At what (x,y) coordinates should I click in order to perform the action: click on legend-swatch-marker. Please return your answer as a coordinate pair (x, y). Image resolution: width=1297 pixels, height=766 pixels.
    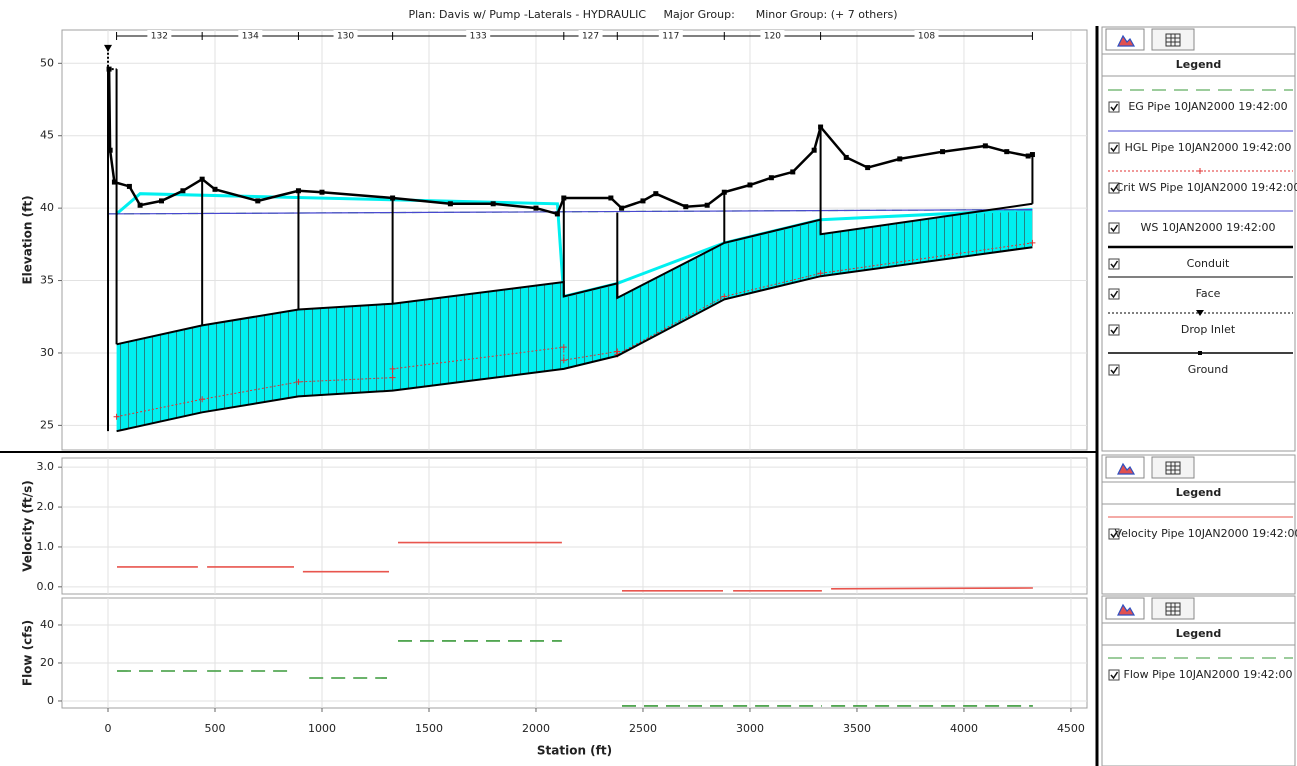
    Looking at the image, I should click on (1200, 353).